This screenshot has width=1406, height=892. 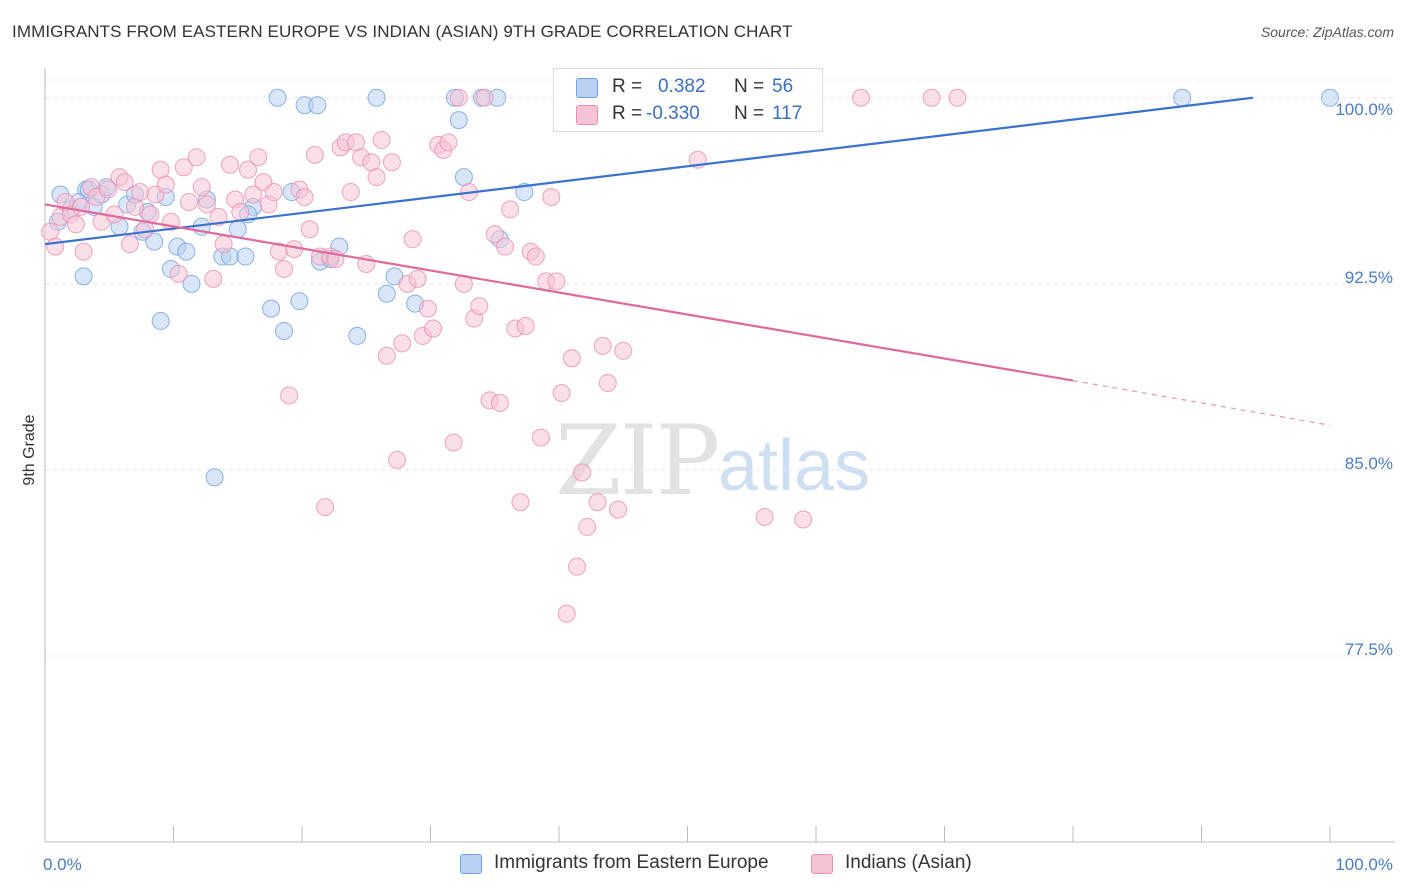 What do you see at coordinates (62, 864) in the screenshot?
I see `x-tick-label: 0.0%` at bounding box center [62, 864].